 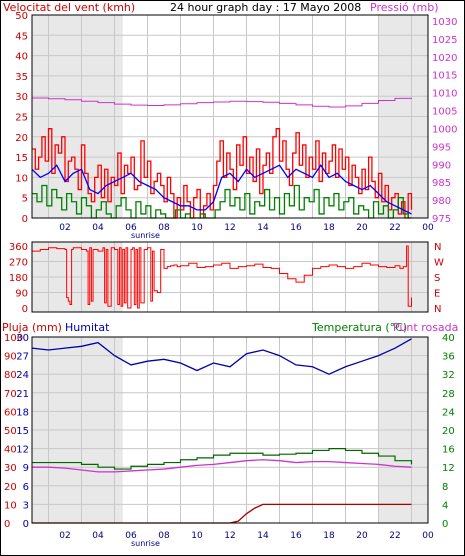 What do you see at coordinates (21, 158) in the screenshot?
I see `y-left-tick-label: 15` at bounding box center [21, 158].